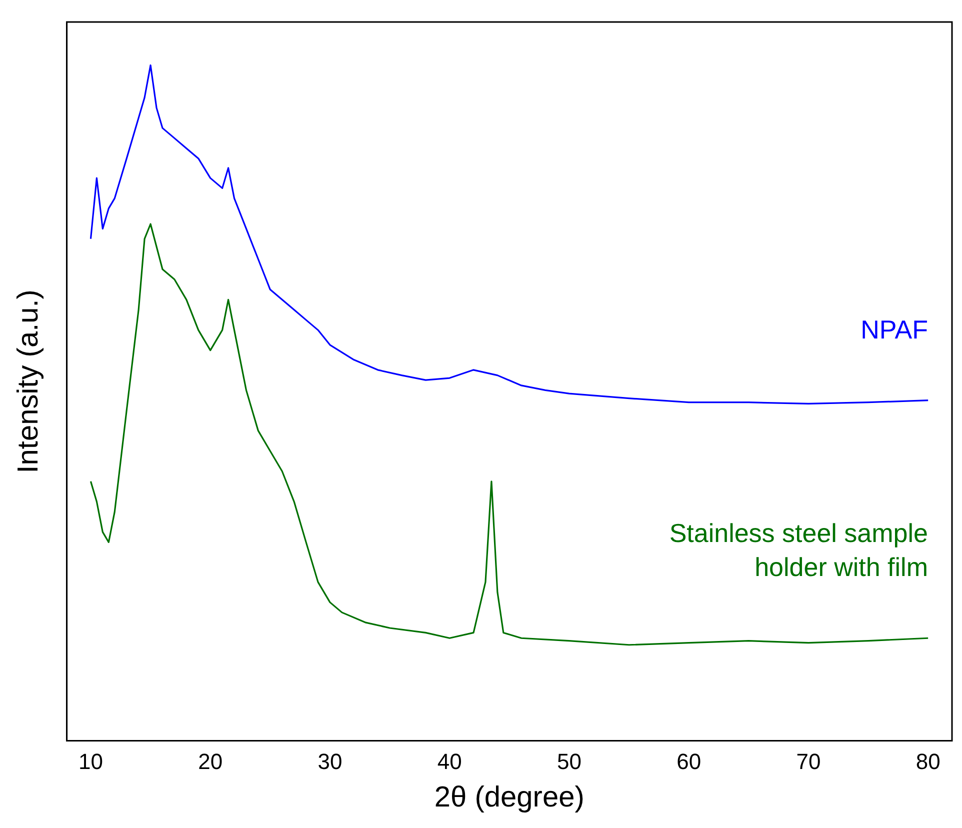 The height and width of the screenshot is (828, 962). Describe the element at coordinates (808, 761) in the screenshot. I see `x-tick-label: 70` at that location.